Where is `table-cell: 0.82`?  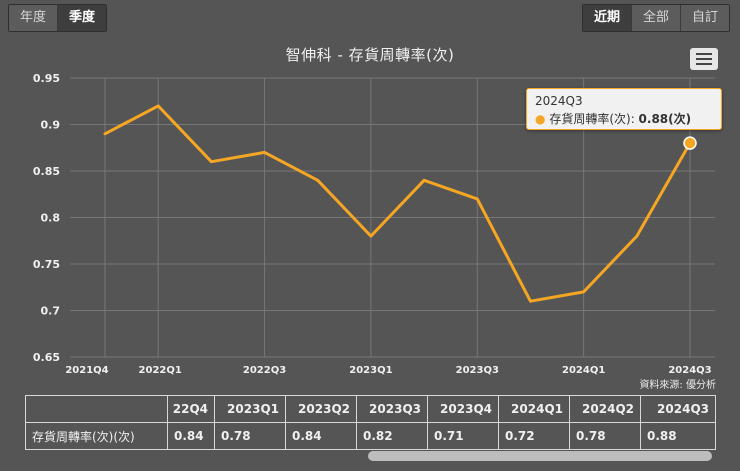 table-cell: 0.82 is located at coordinates (392, 436).